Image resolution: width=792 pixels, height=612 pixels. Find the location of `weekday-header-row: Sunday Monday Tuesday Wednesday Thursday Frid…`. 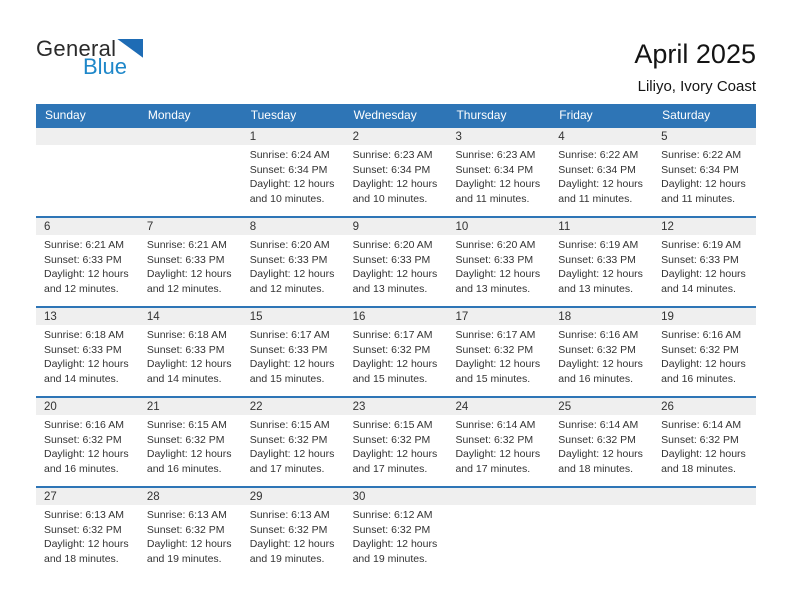

weekday-header-row: Sunday Monday Tuesday Wednesday Thursday Frid… is located at coordinates (396, 115).